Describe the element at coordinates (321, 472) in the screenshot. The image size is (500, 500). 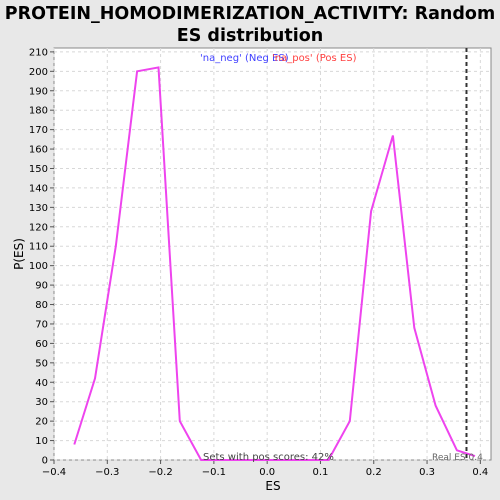
I see `x-tick-label: 0.1` at that location.